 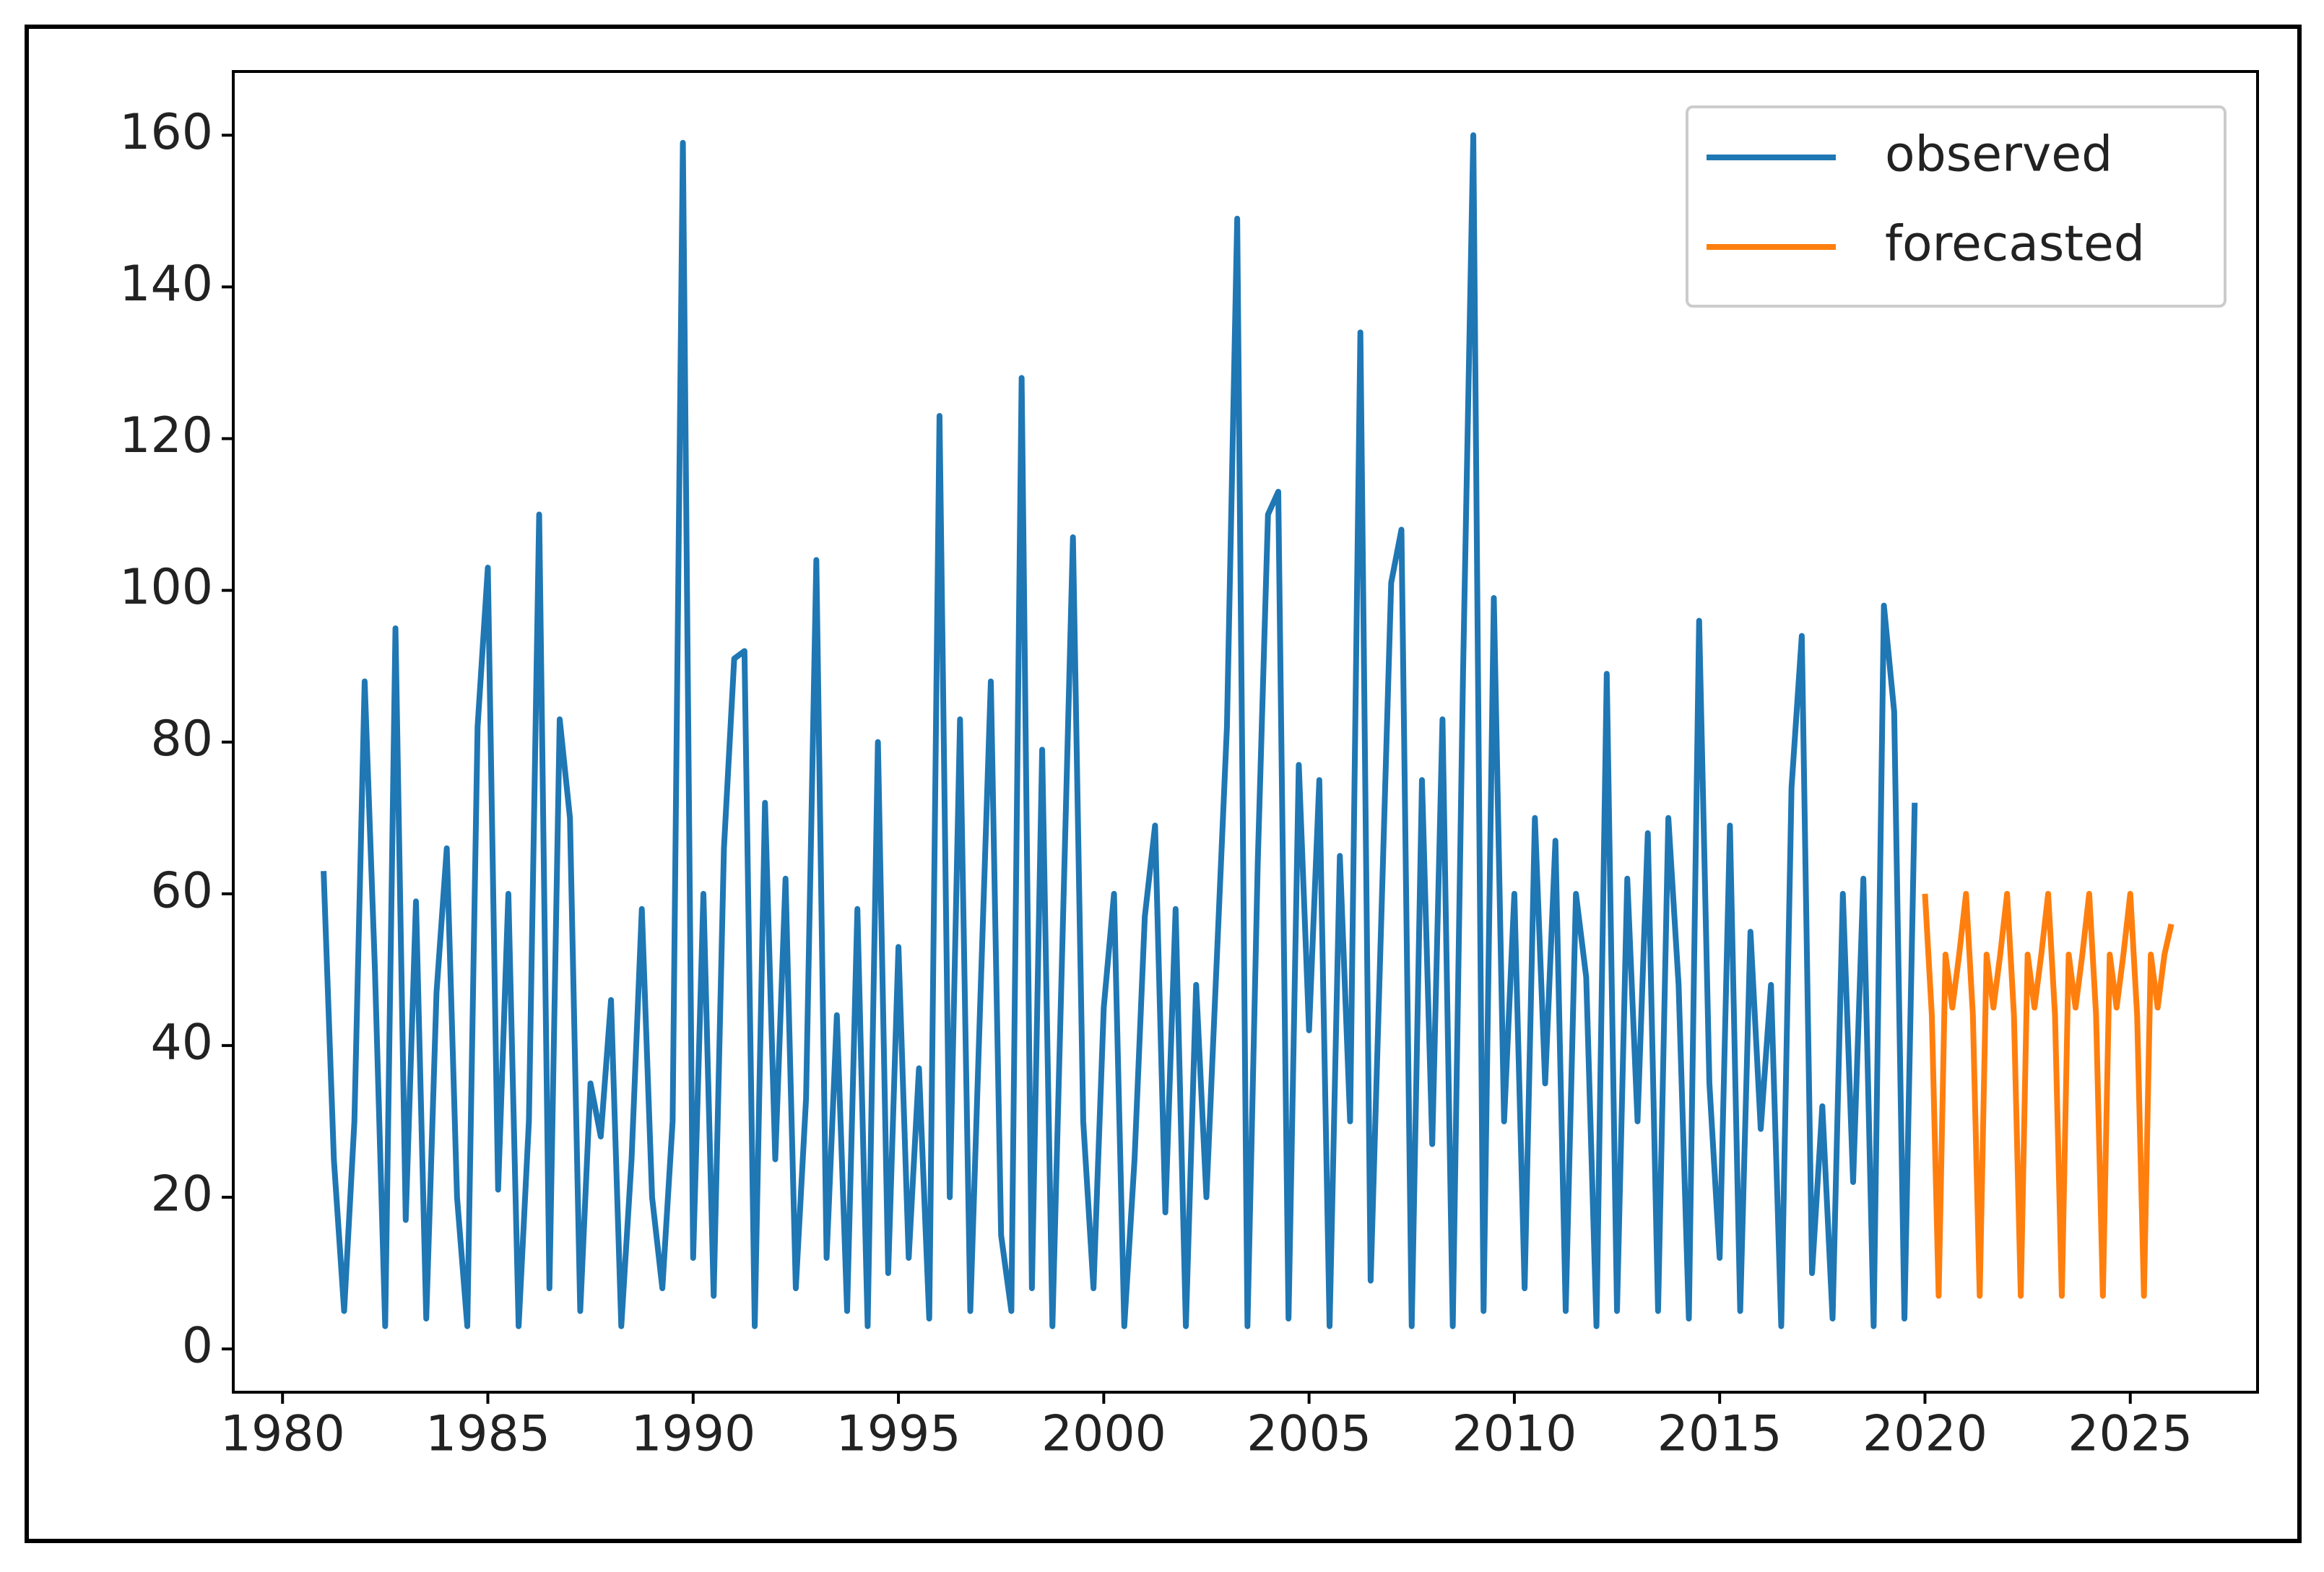 What do you see at coordinates (197, 1346) in the screenshot?
I see `y-tick-label: 0` at bounding box center [197, 1346].